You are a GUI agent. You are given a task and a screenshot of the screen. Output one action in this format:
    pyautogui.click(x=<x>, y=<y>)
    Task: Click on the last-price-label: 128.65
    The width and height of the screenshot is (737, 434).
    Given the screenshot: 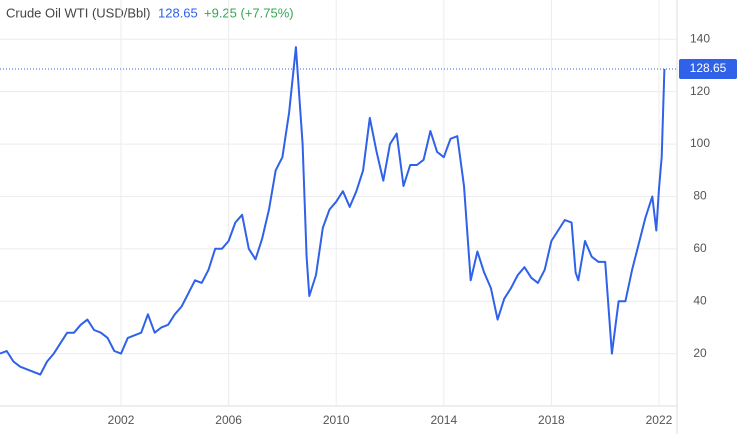 What is the action you would take?
    pyautogui.click(x=708, y=68)
    